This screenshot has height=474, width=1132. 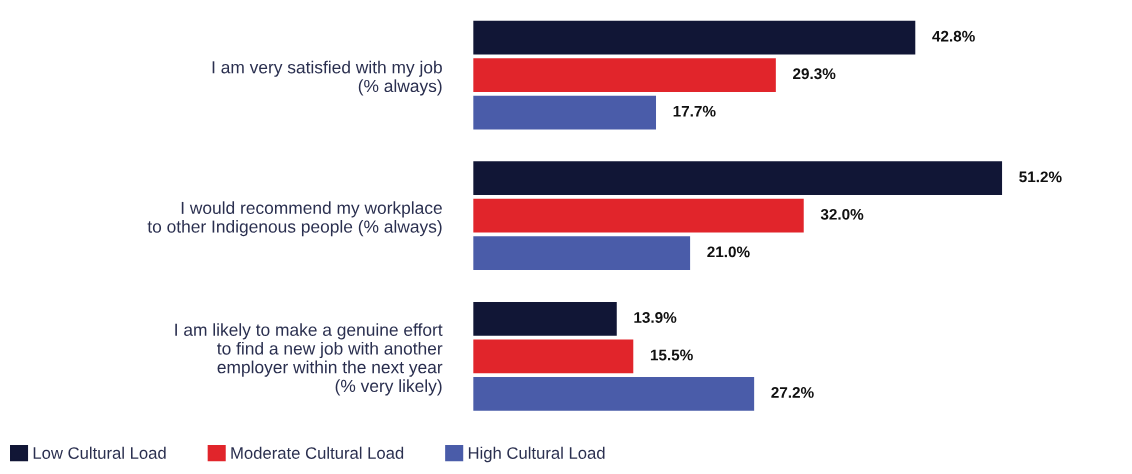 I want to click on legend-label: Moderate Cultural Load, so click(x=317, y=452).